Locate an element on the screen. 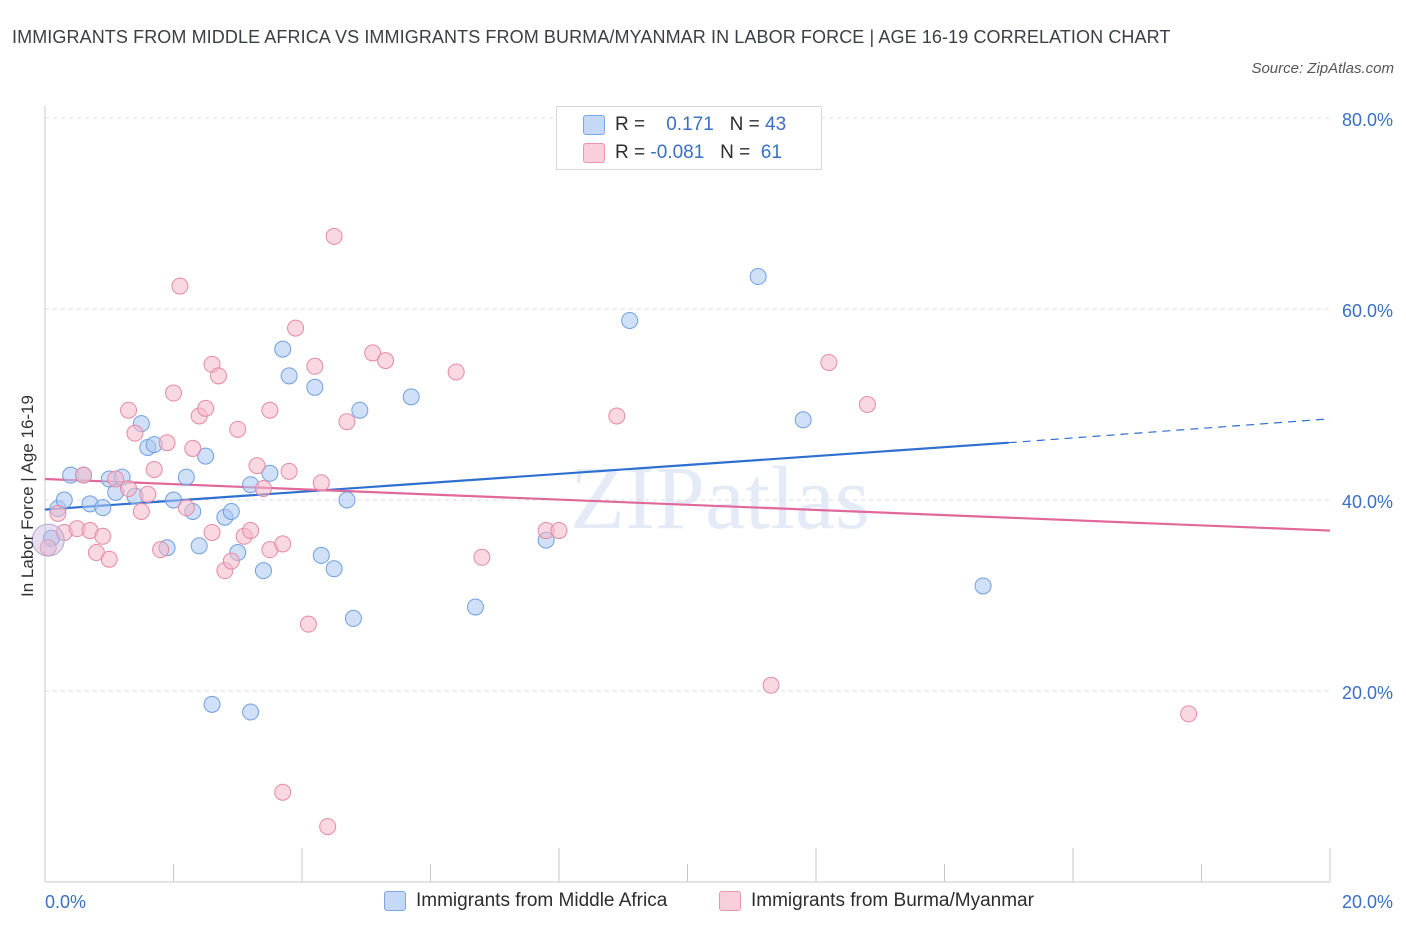  trend-line-middle-africa-extension is located at coordinates (1169, 431).